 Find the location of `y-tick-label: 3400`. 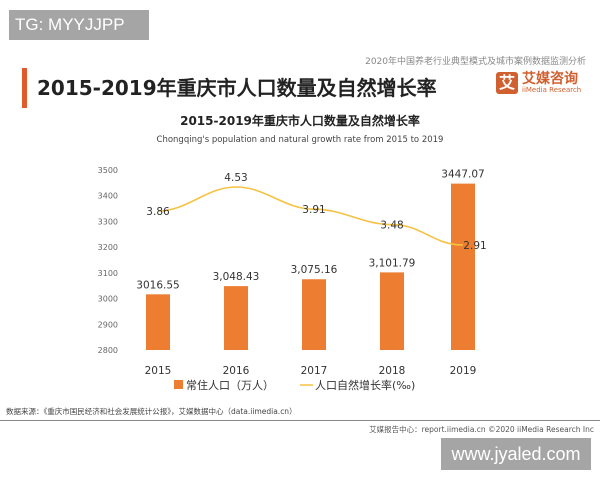

y-tick-label: 3400 is located at coordinates (108, 196).